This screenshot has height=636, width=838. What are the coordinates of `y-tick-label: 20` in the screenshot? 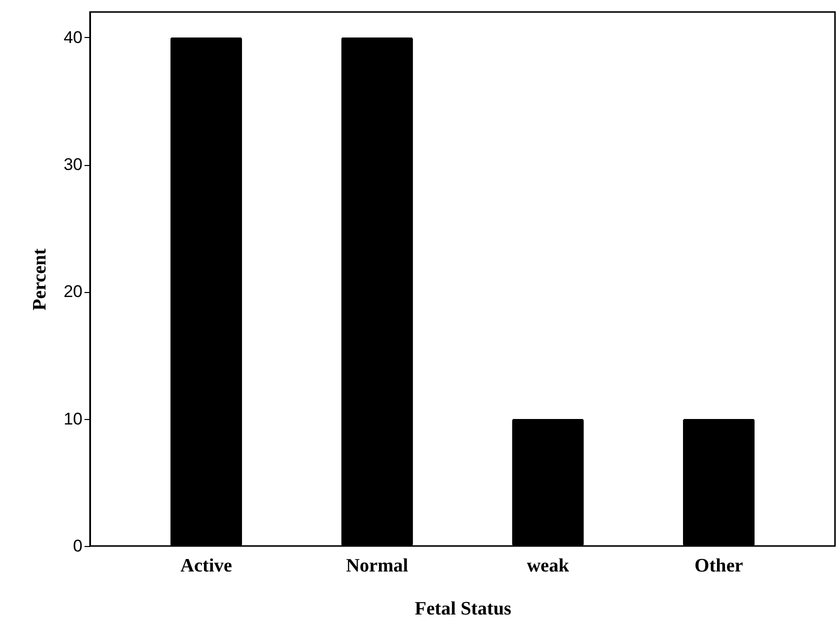 It's located at (73, 292).